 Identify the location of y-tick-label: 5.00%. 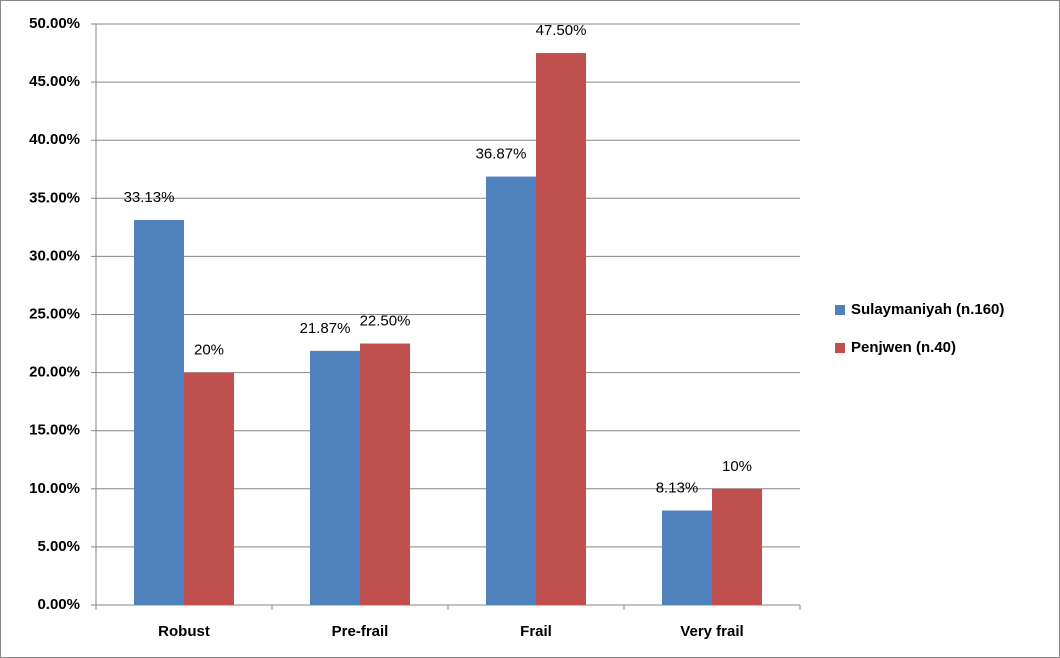
(58, 546).